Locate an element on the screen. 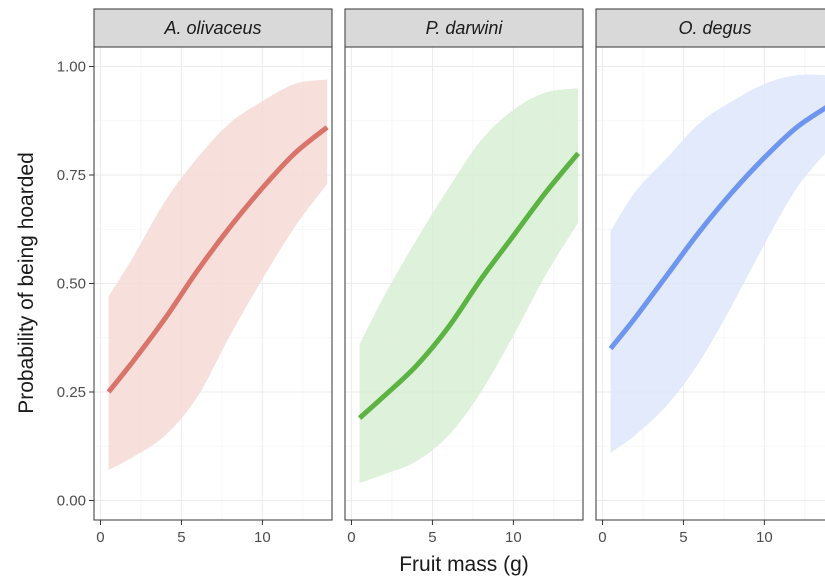 The height and width of the screenshot is (578, 825). y-axis: 0.00 0.25 0.50 0.75 1.00 is located at coordinates (75, 284).